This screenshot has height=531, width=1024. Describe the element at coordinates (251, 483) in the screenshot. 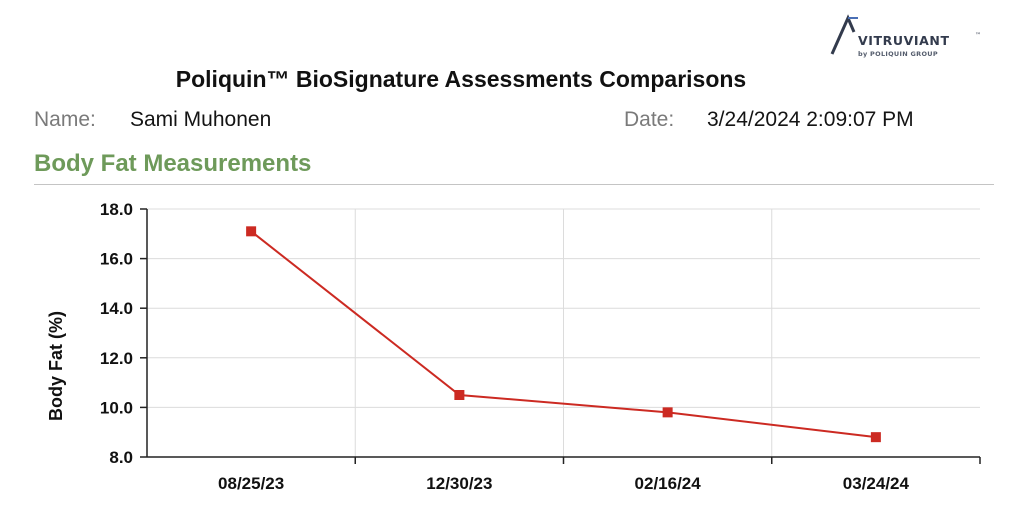

I see `x-tick-label: 08/25/23` at that location.